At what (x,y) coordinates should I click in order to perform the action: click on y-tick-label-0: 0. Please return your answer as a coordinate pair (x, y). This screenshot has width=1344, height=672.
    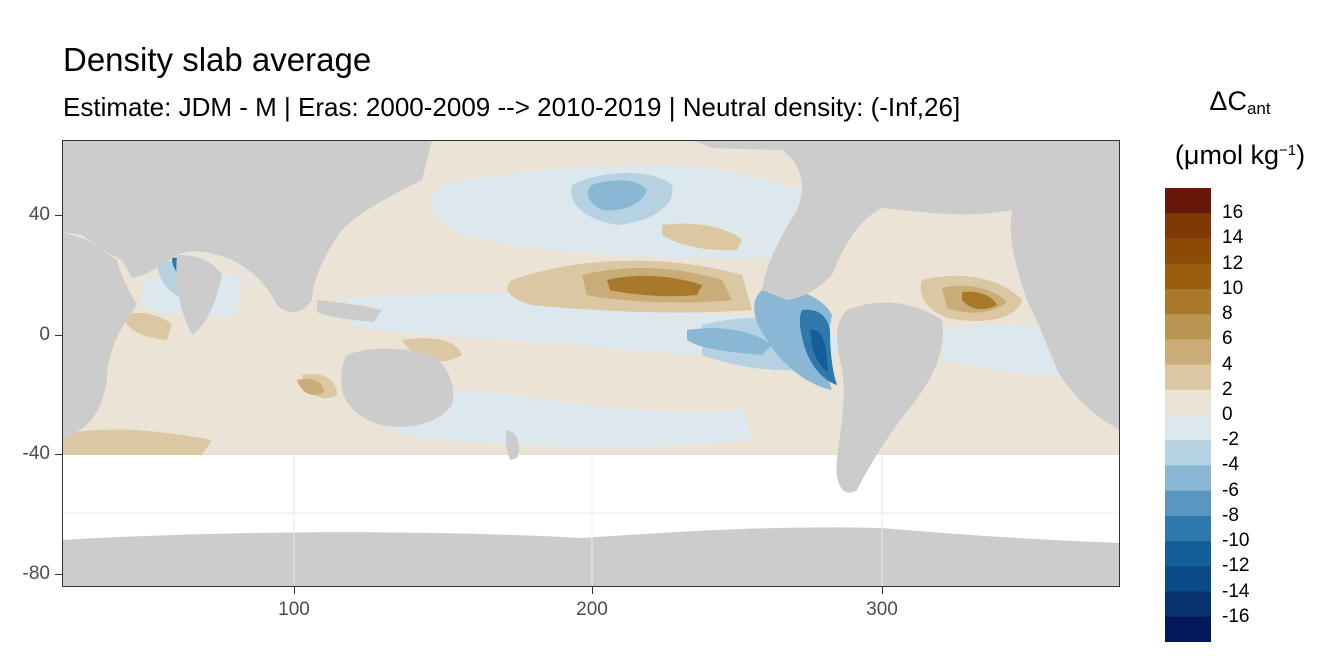
    Looking at the image, I should click on (44, 334).